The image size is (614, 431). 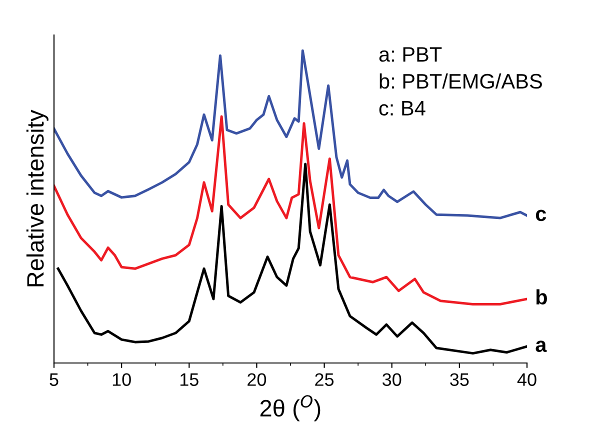 What do you see at coordinates (37, 198) in the screenshot?
I see `y-axis-title: Relative intensity` at bounding box center [37, 198].